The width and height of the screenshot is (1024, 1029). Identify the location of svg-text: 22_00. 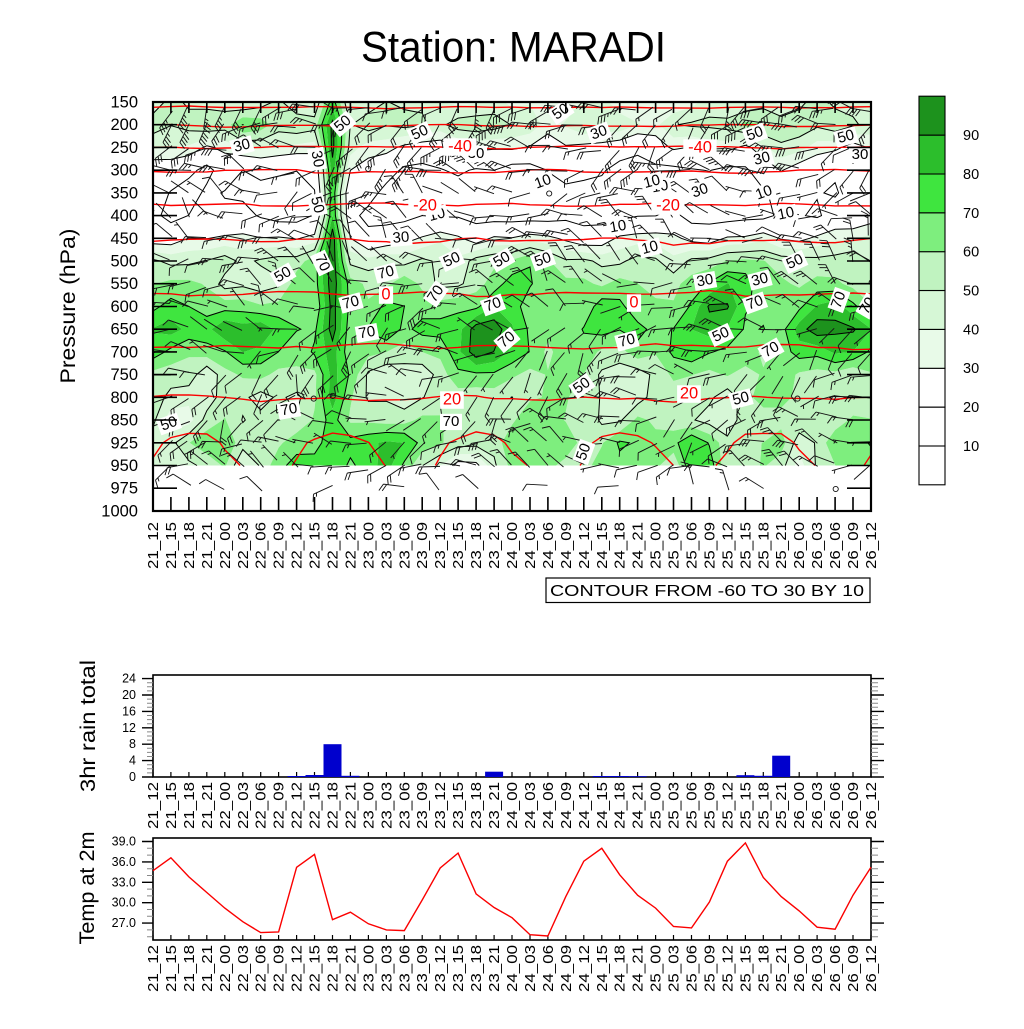
(225, 545).